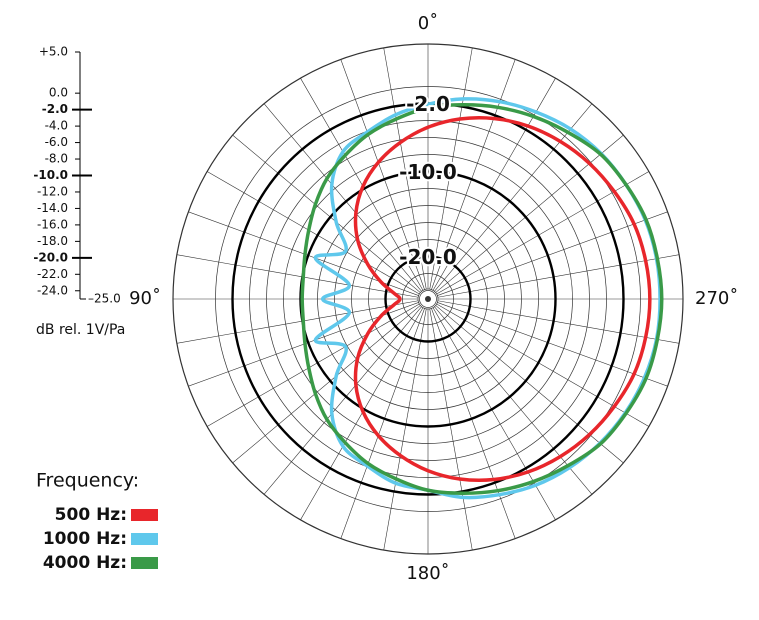 The width and height of the screenshot is (759, 620). Describe the element at coordinates (52, 224) in the screenshot. I see `scale-label: -16.0` at that location.